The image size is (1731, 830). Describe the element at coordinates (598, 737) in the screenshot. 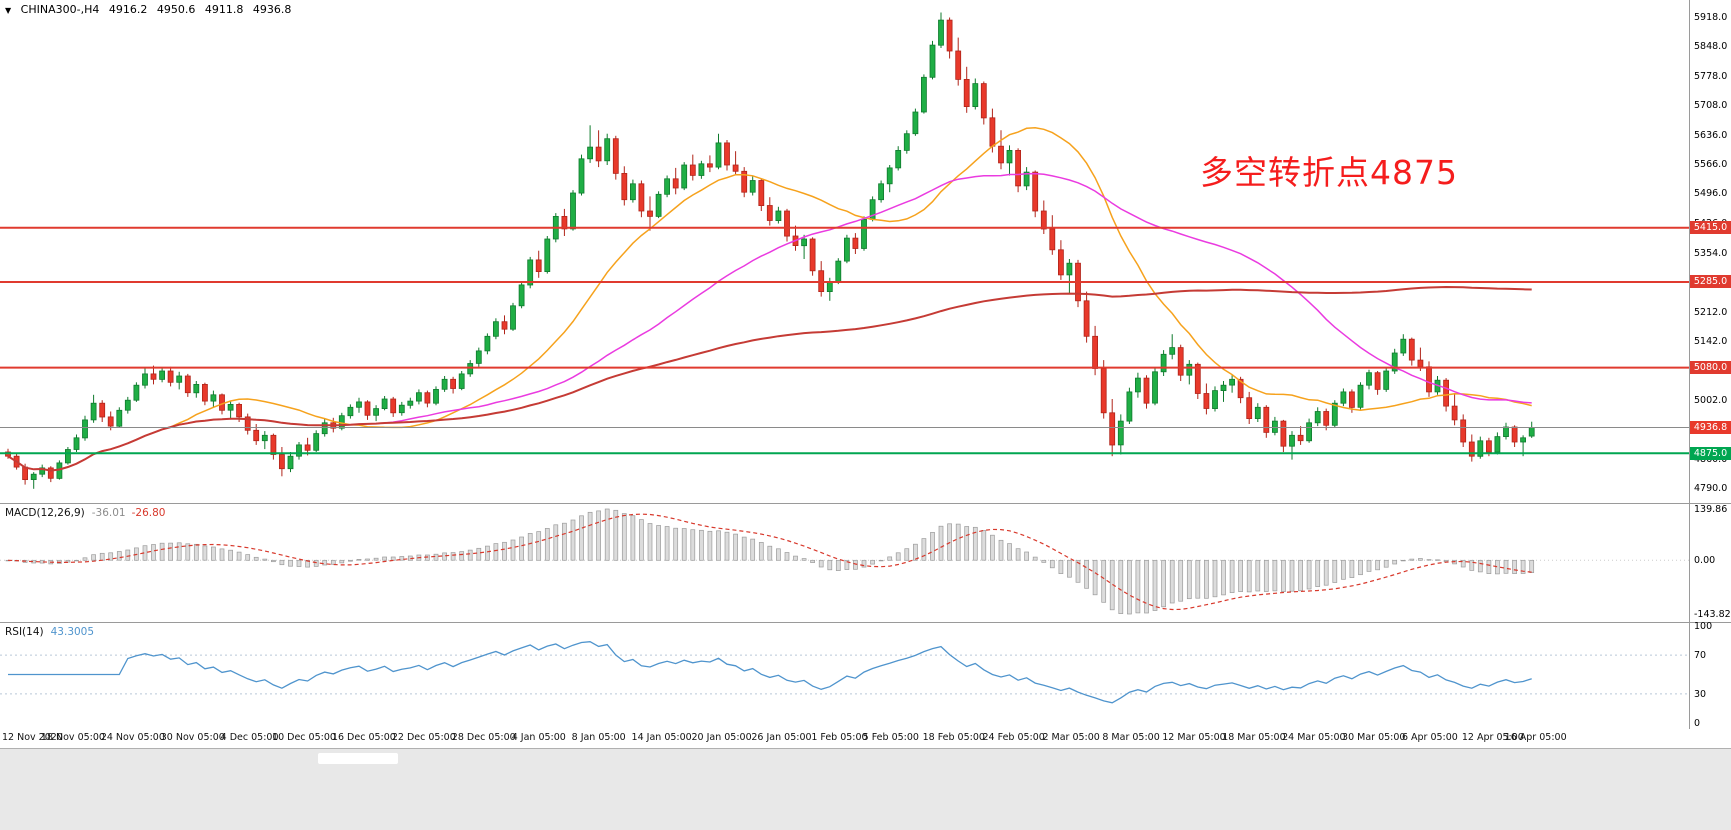

I see `time-axis-label: 8 Jan 05:00` at that location.